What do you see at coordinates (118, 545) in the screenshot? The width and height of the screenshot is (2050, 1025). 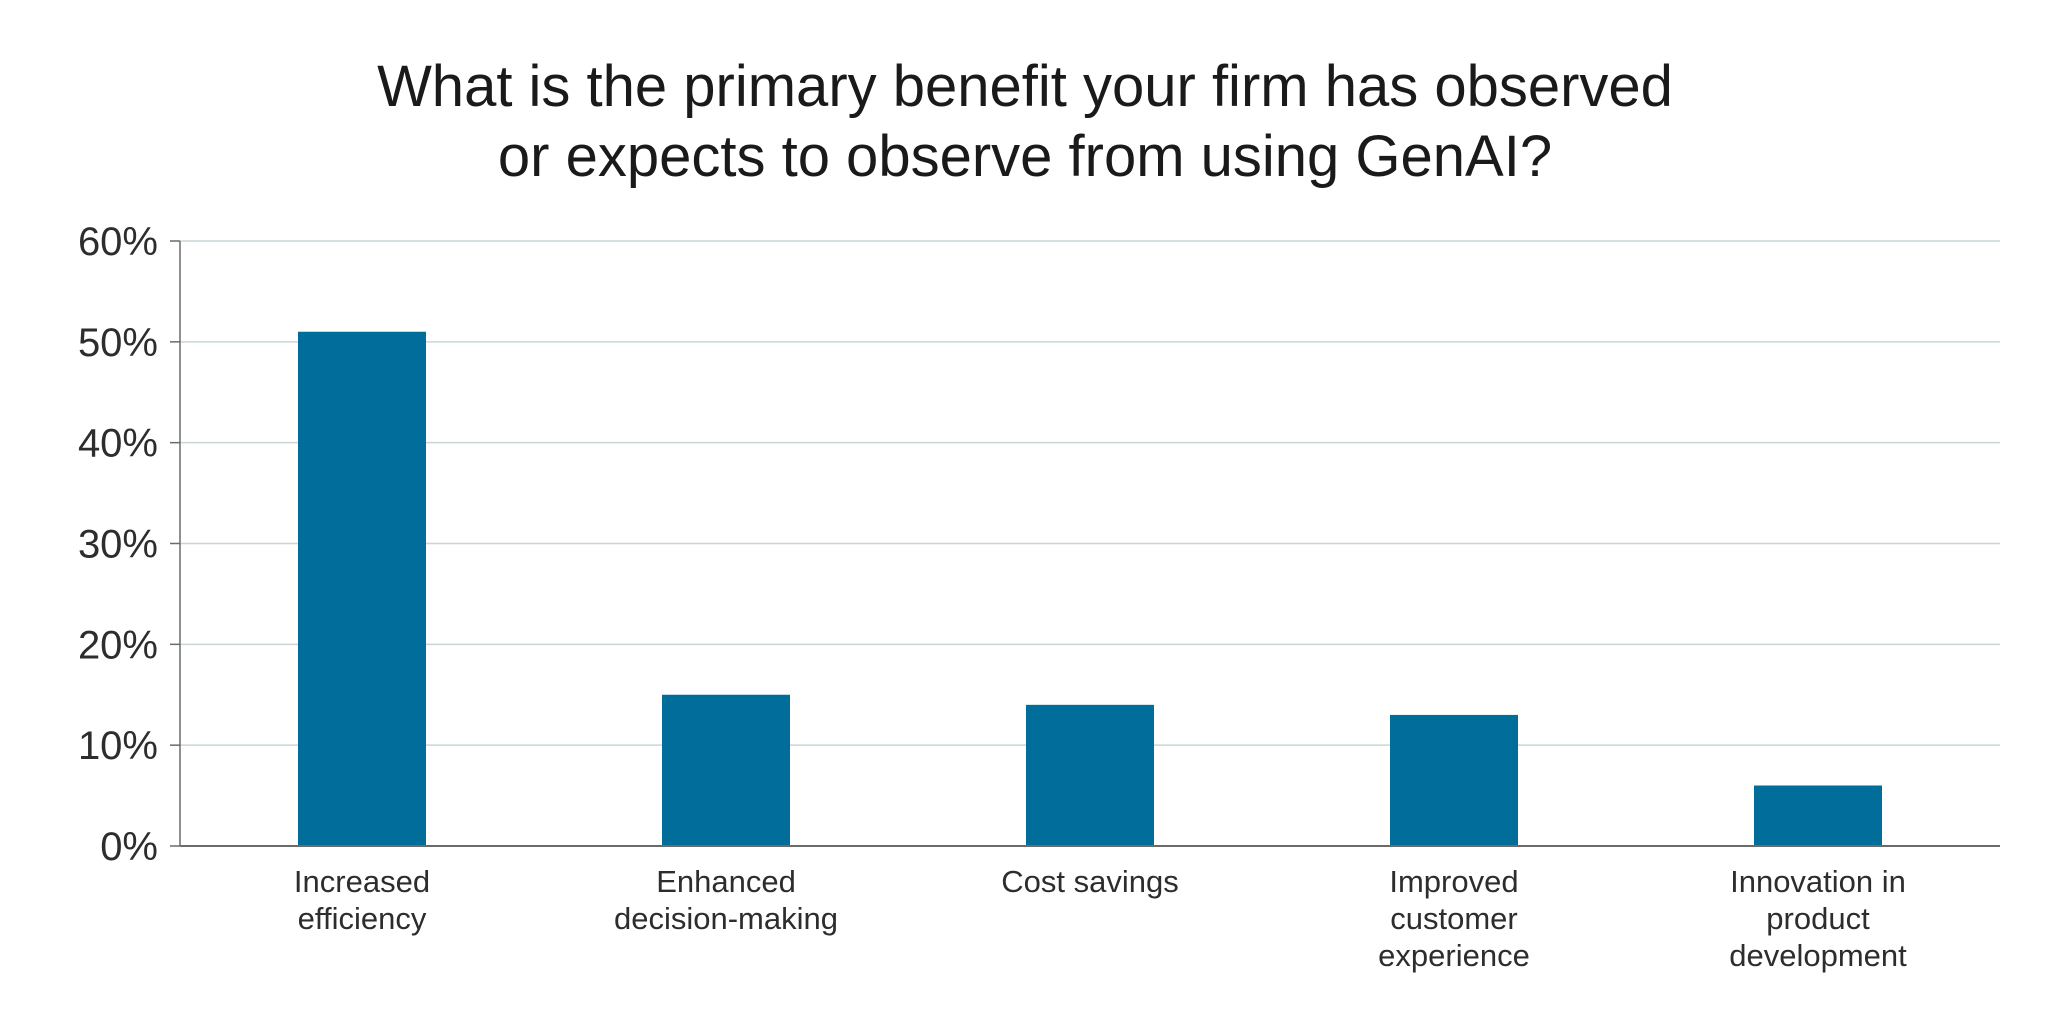 I see `y-tick-label: 30%` at bounding box center [118, 545].